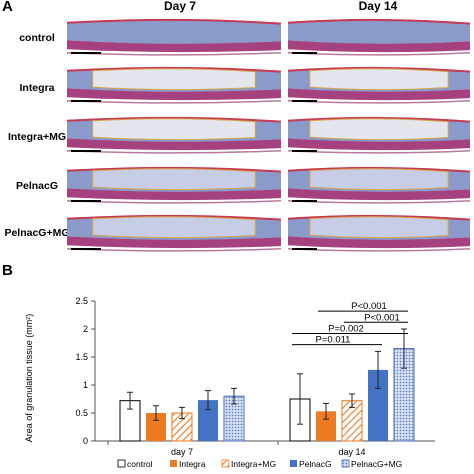 This screenshot has height=474, width=474. Describe the element at coordinates (253, 464) in the screenshot. I see `legend-label: Integra+MG` at that location.